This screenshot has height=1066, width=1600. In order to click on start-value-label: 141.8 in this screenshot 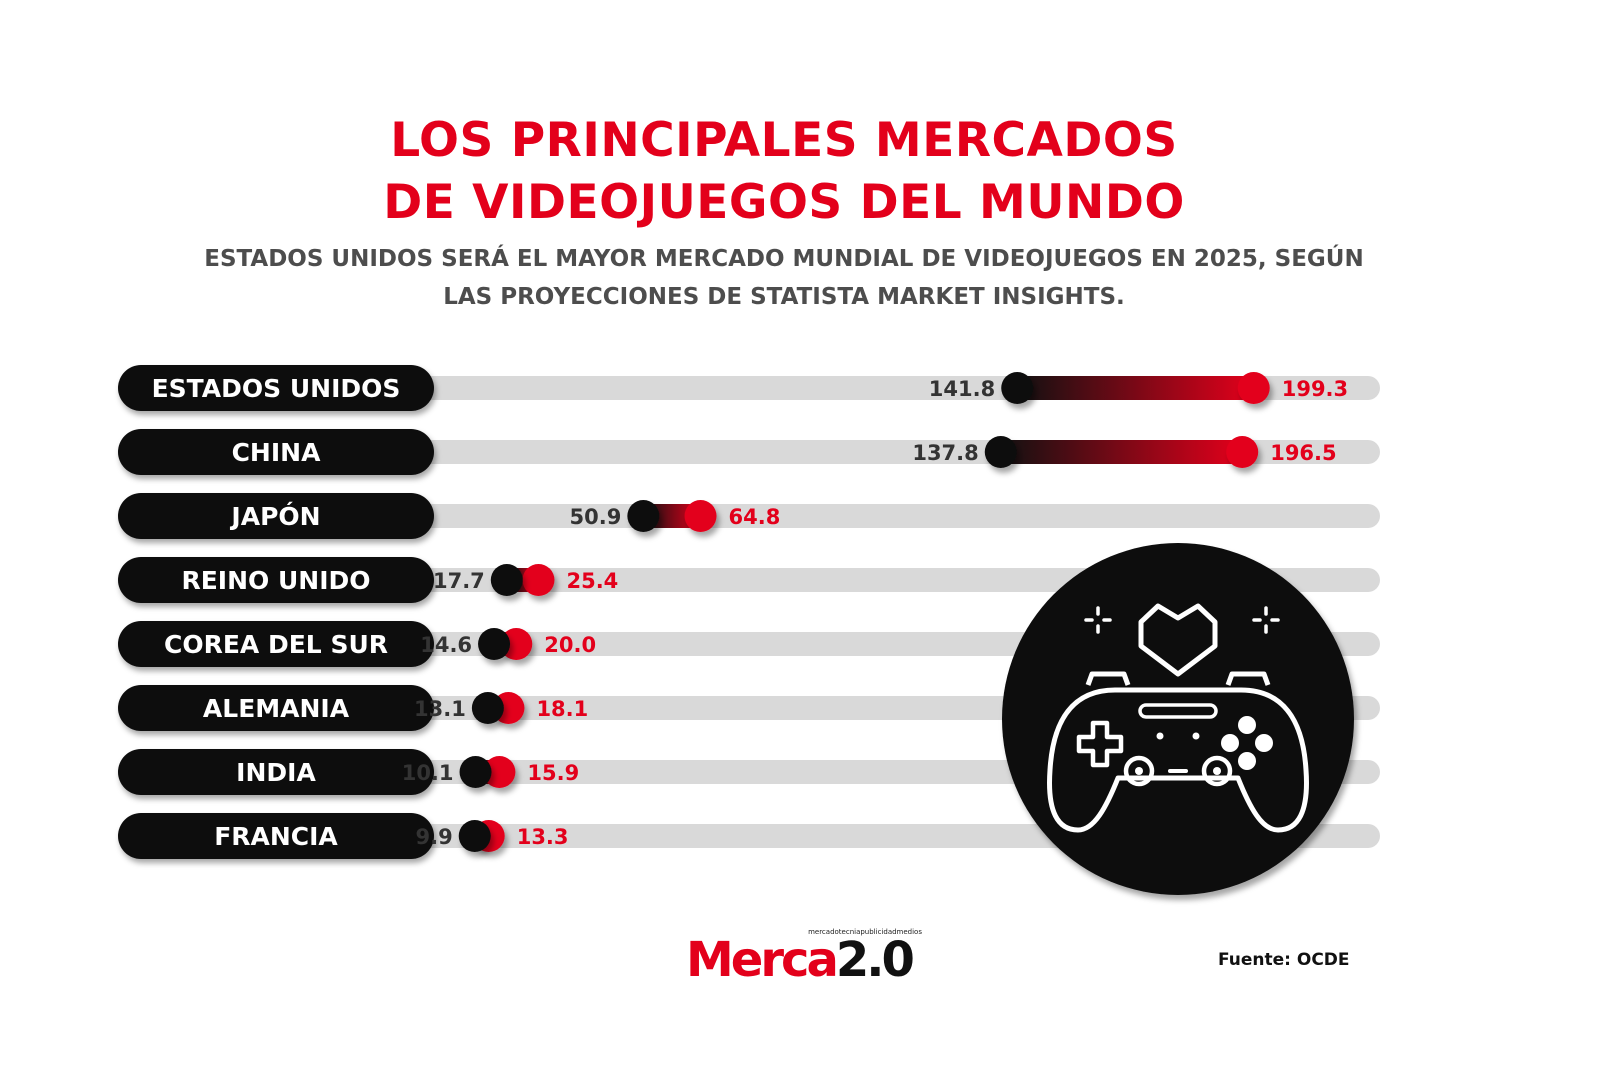, I will do `click(962, 389)`.